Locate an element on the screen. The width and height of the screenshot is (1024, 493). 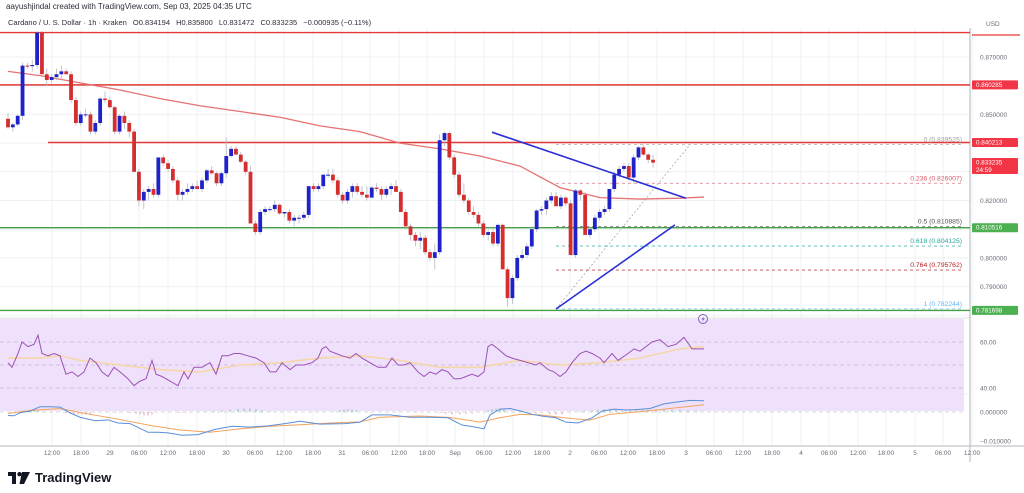
price-tick: 0.790000 is located at coordinates (993, 287).